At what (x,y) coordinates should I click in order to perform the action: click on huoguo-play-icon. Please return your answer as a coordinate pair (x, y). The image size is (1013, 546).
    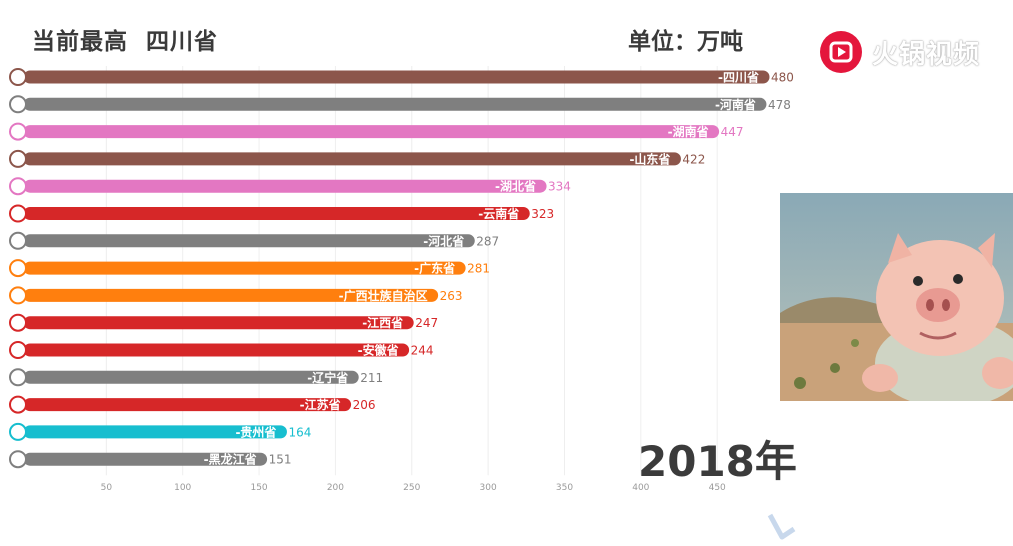
    Looking at the image, I should click on (841, 52).